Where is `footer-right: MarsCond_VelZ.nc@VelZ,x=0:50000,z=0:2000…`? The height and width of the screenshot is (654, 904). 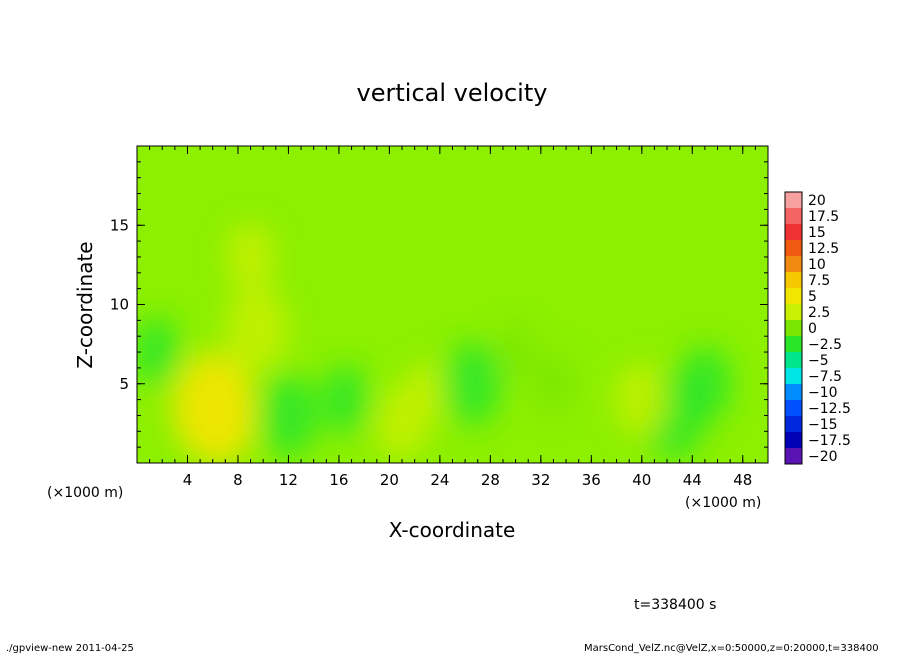
footer-right: MarsCond_VelZ.nc@VelZ,x=0:50000,z=0:2000… is located at coordinates (731, 648).